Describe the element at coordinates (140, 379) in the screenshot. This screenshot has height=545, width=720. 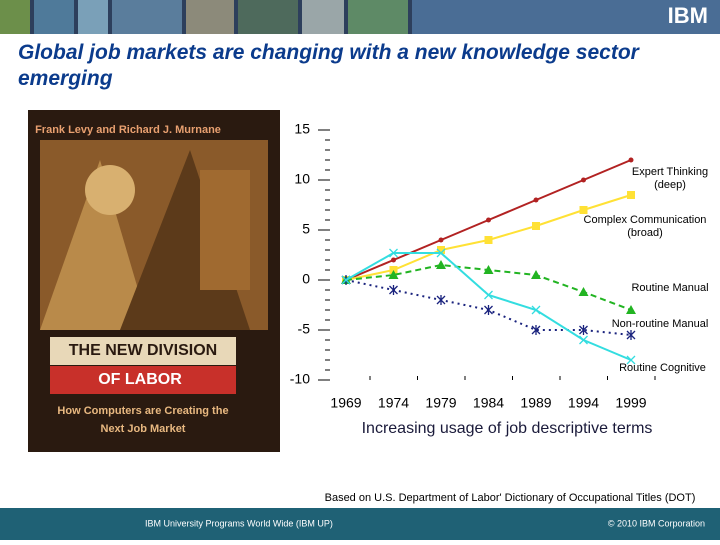
I see `book-title: OF LABOR` at that location.